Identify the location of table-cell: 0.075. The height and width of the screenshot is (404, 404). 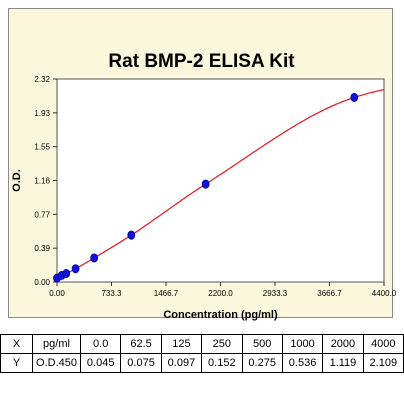
(141, 363).